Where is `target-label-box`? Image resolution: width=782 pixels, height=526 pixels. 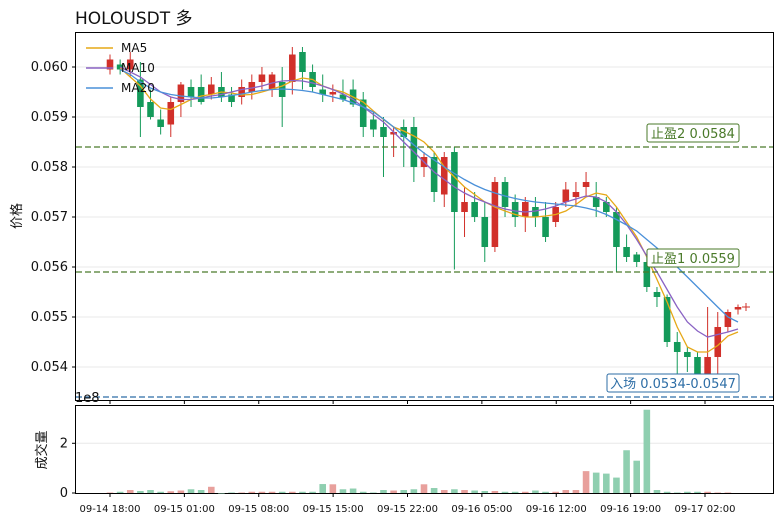 target-label-box is located at coordinates (693, 133).